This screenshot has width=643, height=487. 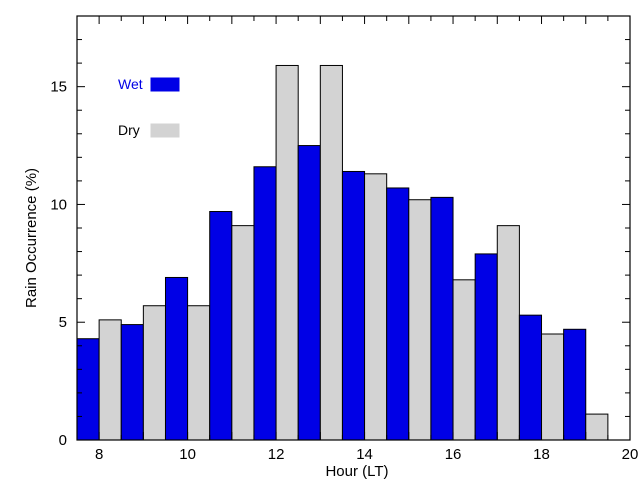 I want to click on x-tick-label: 14, so click(x=364, y=454).